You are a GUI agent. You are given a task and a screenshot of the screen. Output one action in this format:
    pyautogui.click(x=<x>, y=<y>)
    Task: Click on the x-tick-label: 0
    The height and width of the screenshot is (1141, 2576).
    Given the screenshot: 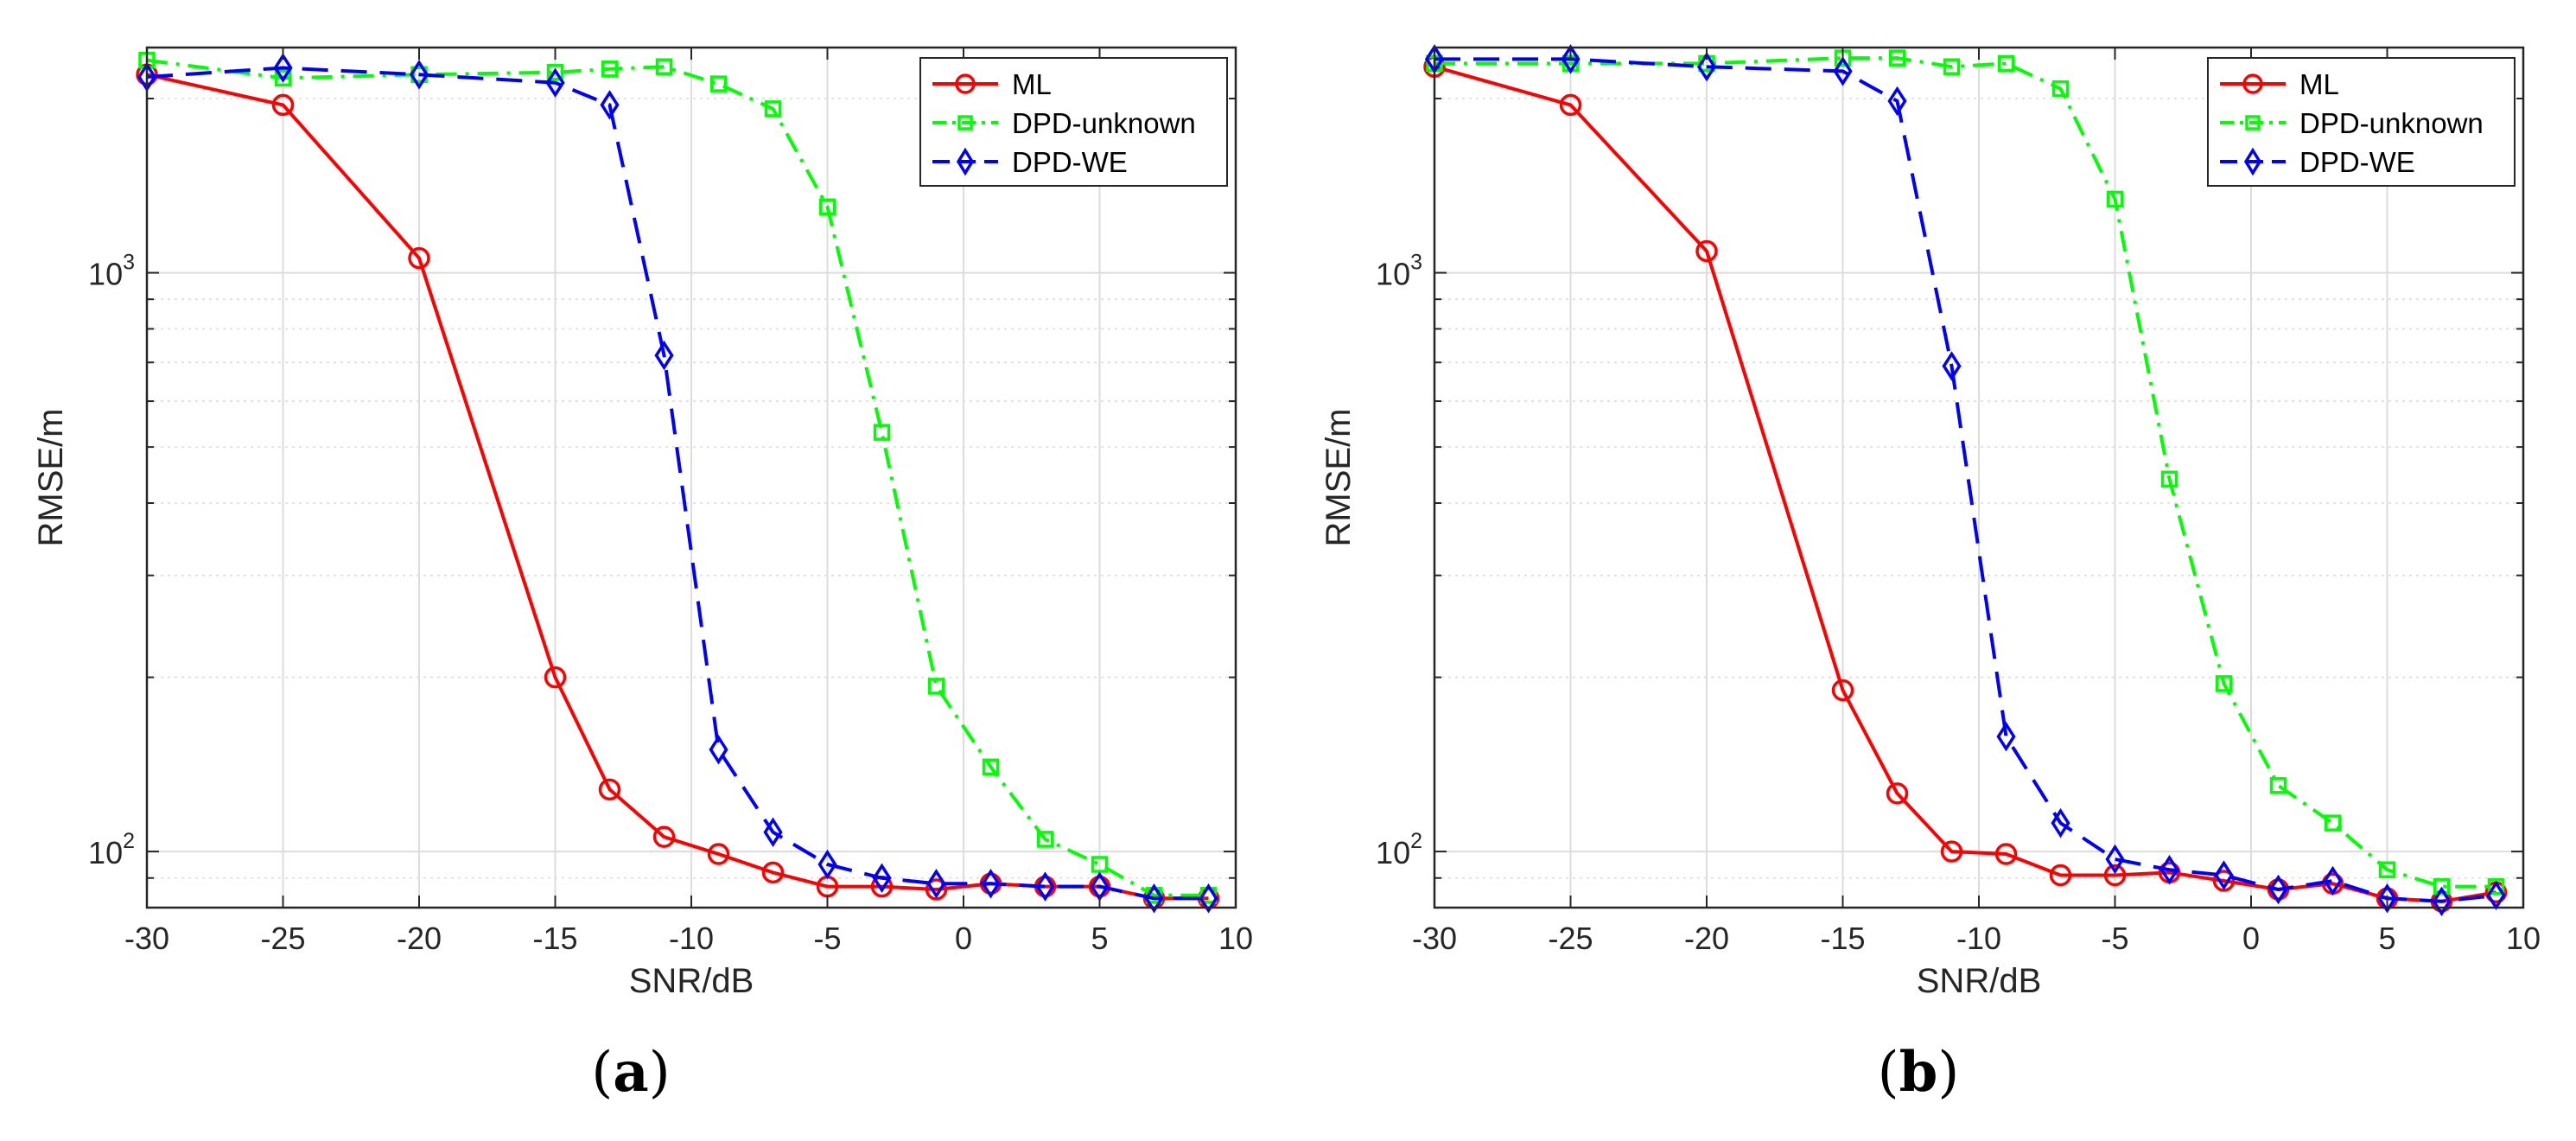 What is the action you would take?
    pyautogui.click(x=964, y=938)
    